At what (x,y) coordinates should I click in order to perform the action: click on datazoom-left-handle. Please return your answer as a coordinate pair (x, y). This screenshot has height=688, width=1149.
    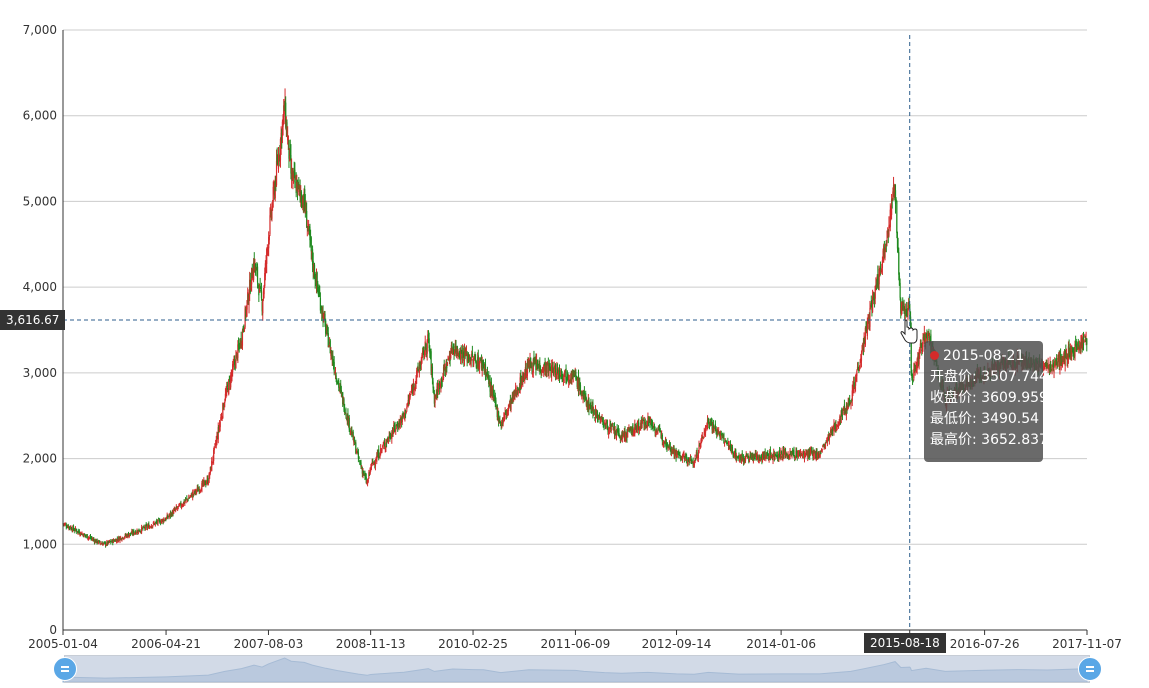
    Looking at the image, I should click on (65, 669).